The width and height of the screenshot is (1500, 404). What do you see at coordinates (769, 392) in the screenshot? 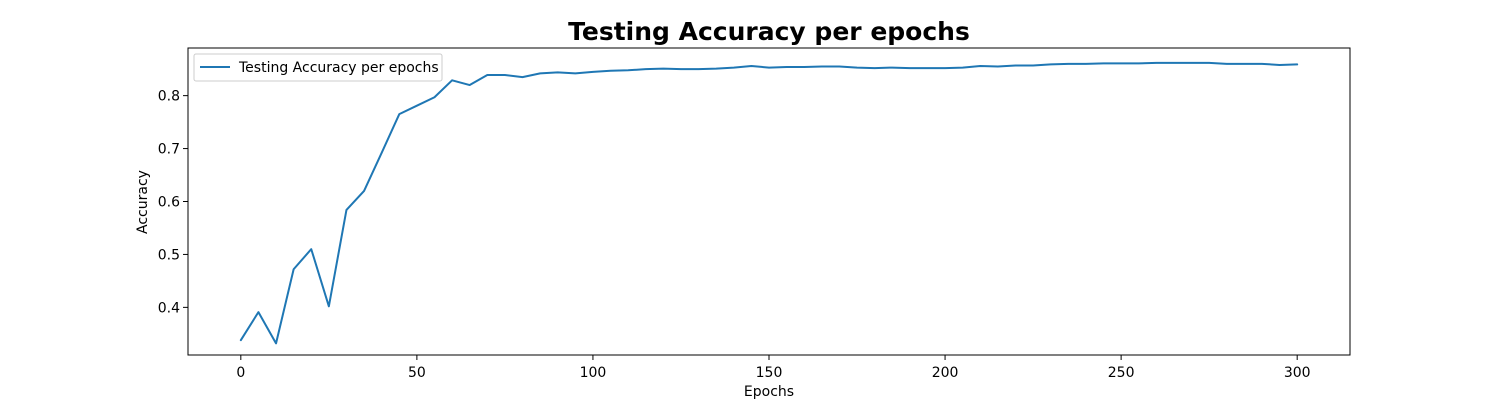
I see `x-axis-label: Epochs` at bounding box center [769, 392].